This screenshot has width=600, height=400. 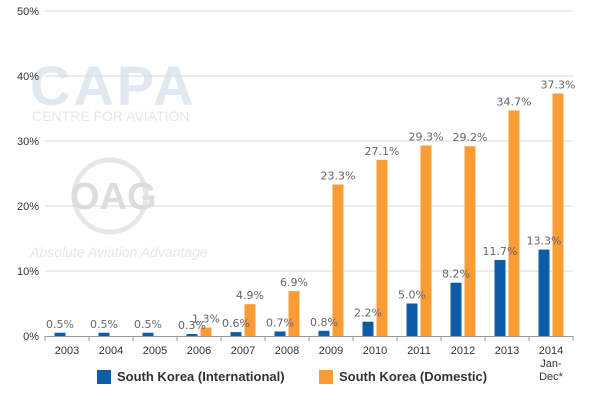 What do you see at coordinates (28, 207) in the screenshot?
I see `y-tick-label: 20%` at bounding box center [28, 207].